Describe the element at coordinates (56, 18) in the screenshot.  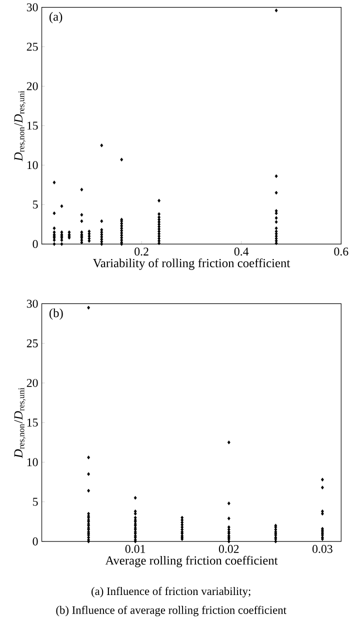
I see `annotation: (a)` at that location.